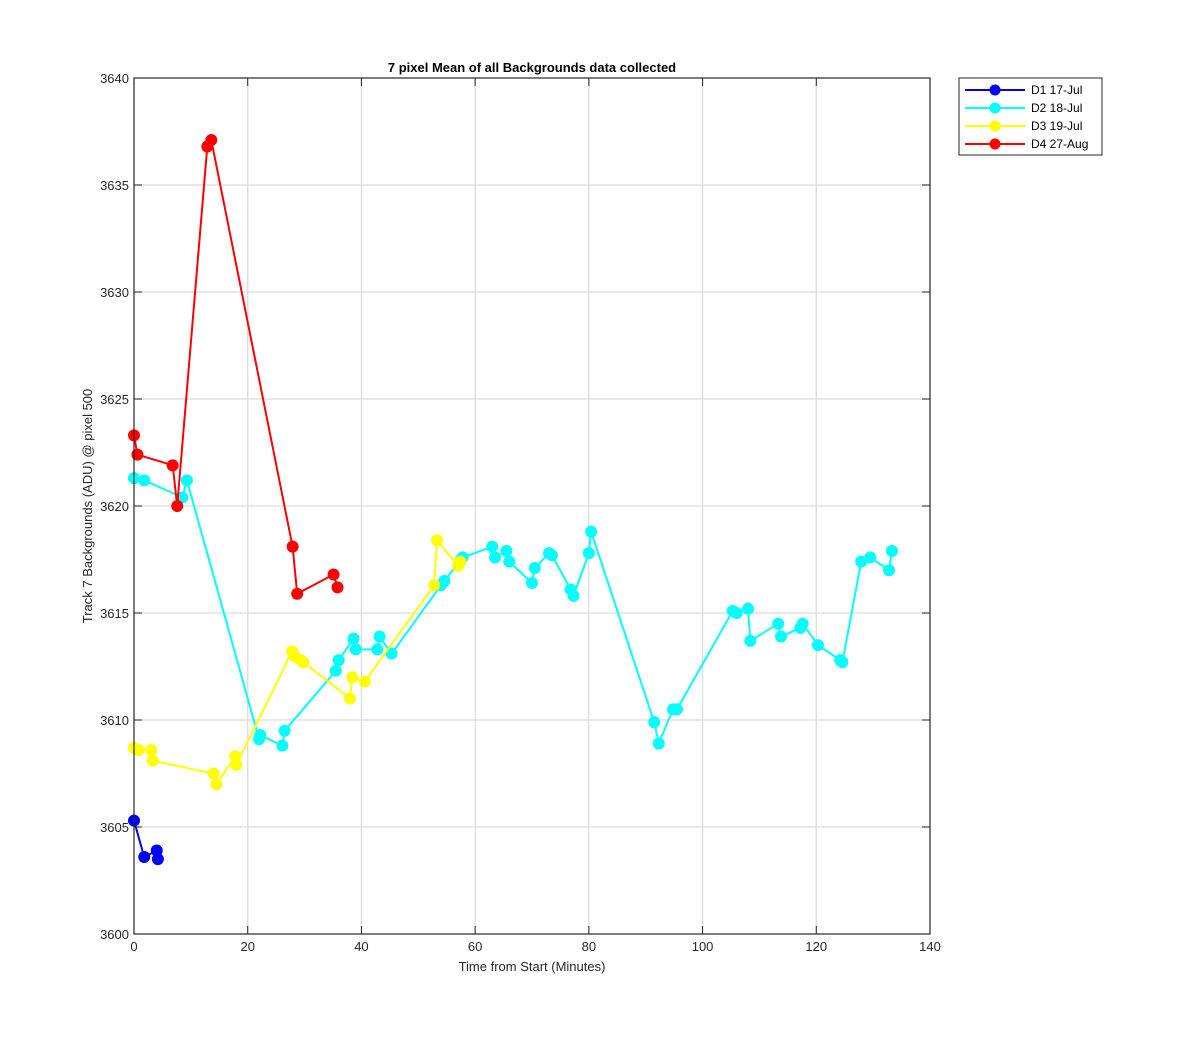 Image resolution: width=1200 pixels, height=1050 pixels. I want to click on y-tick-label: 3615, so click(114, 613).